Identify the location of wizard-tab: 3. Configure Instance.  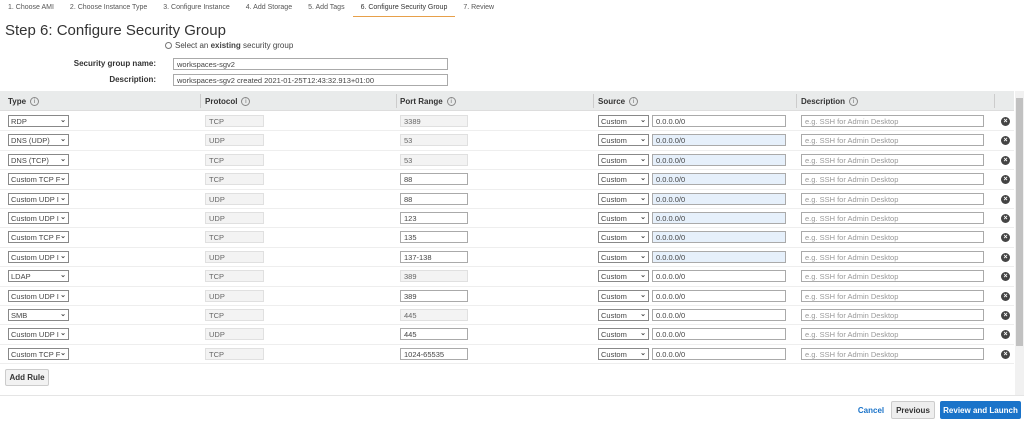
(196, 7).